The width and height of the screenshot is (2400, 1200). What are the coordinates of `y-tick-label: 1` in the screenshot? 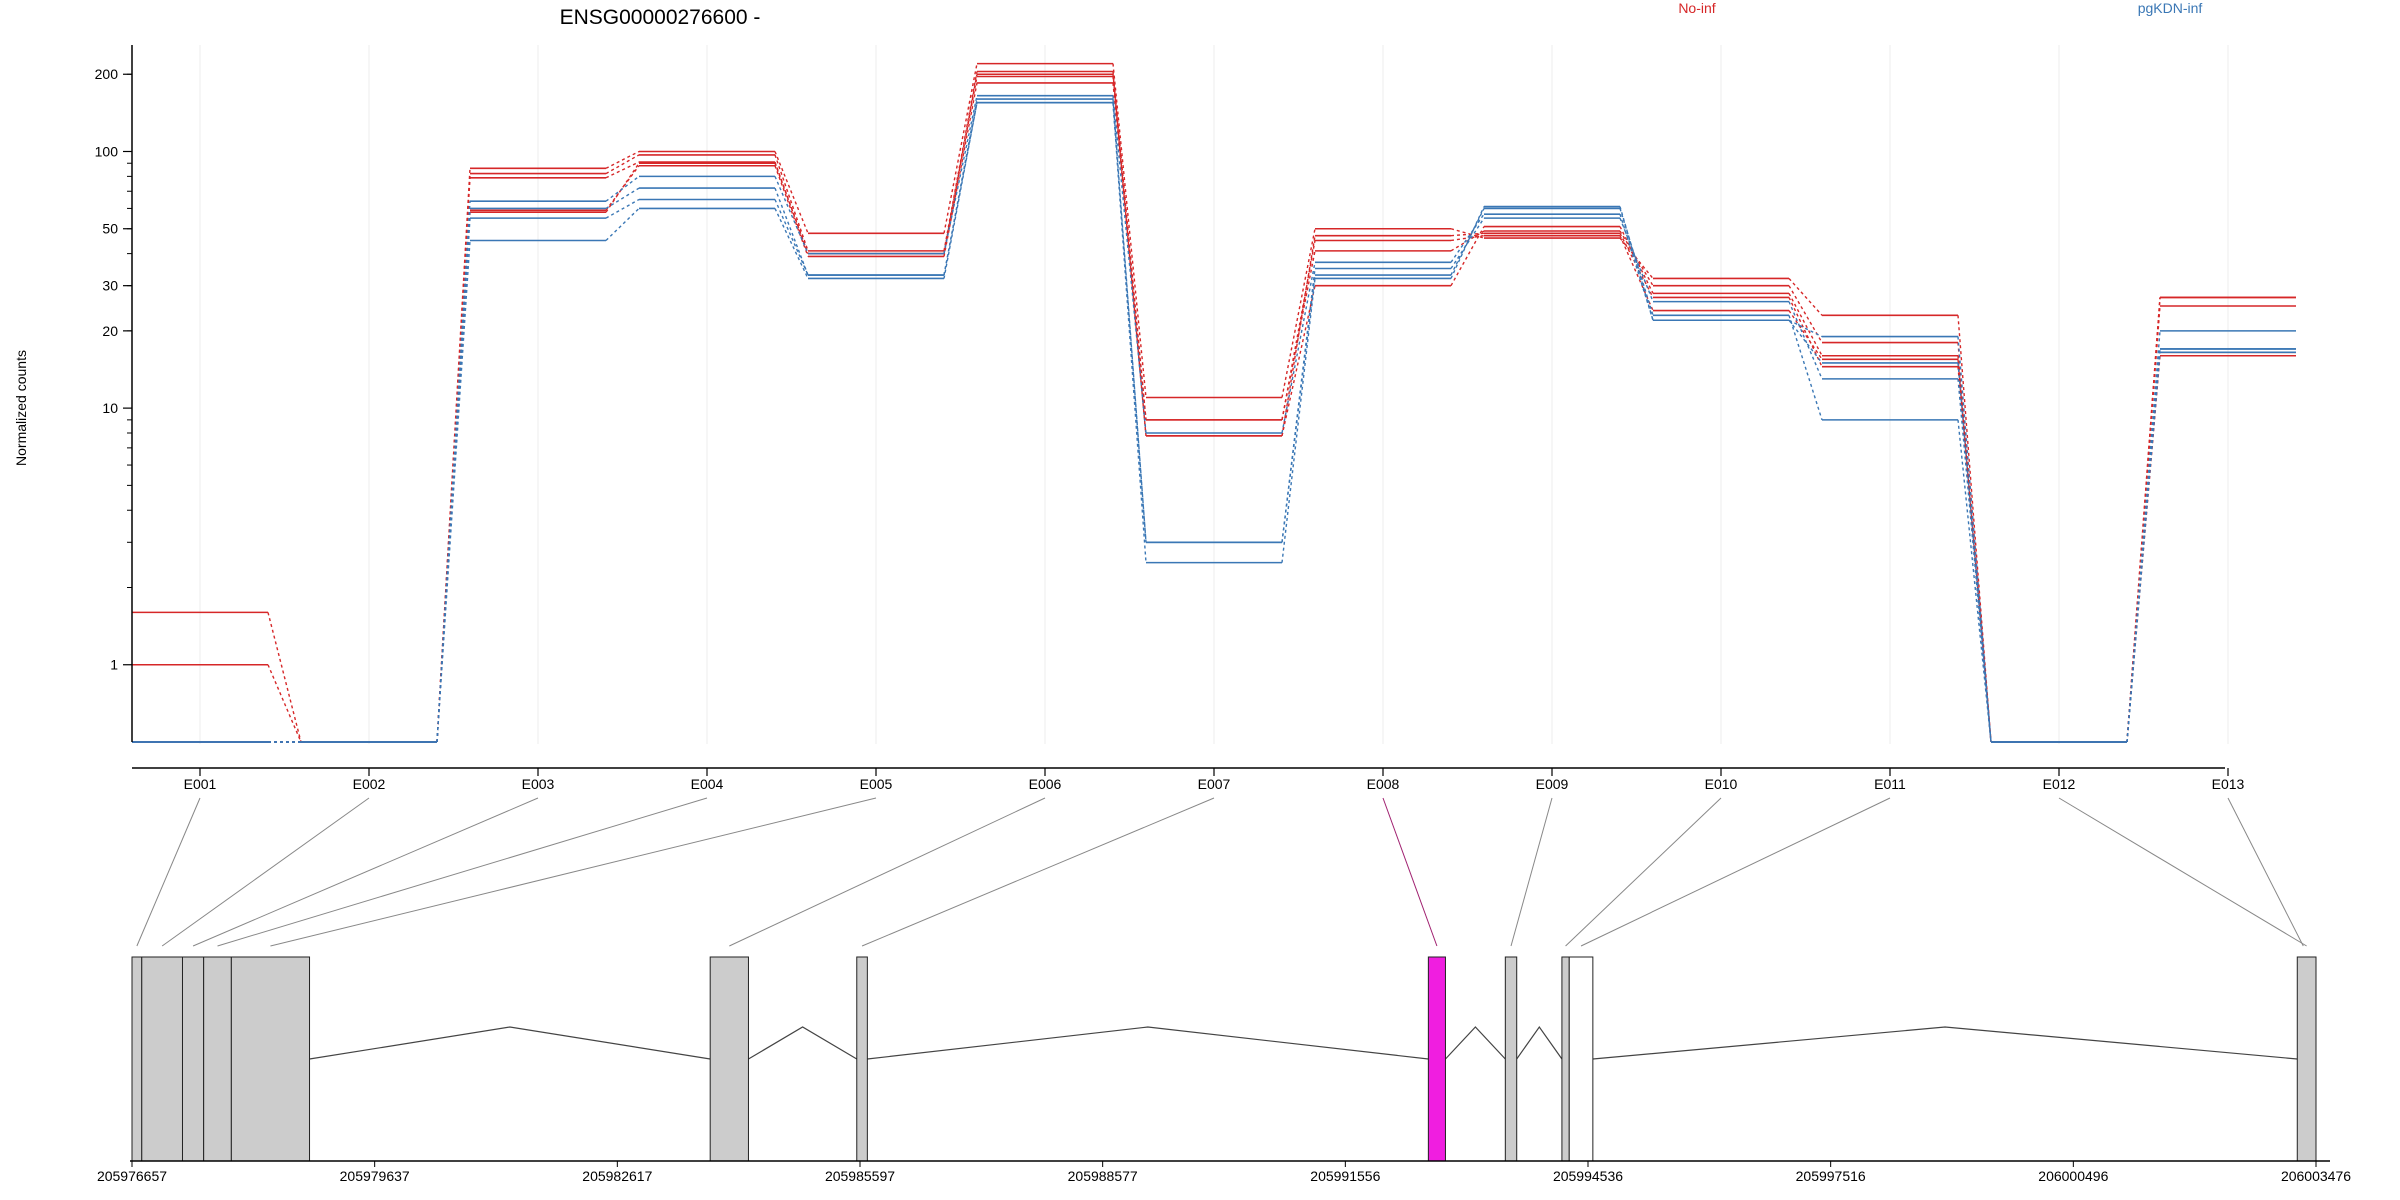 It's located at (114, 665).